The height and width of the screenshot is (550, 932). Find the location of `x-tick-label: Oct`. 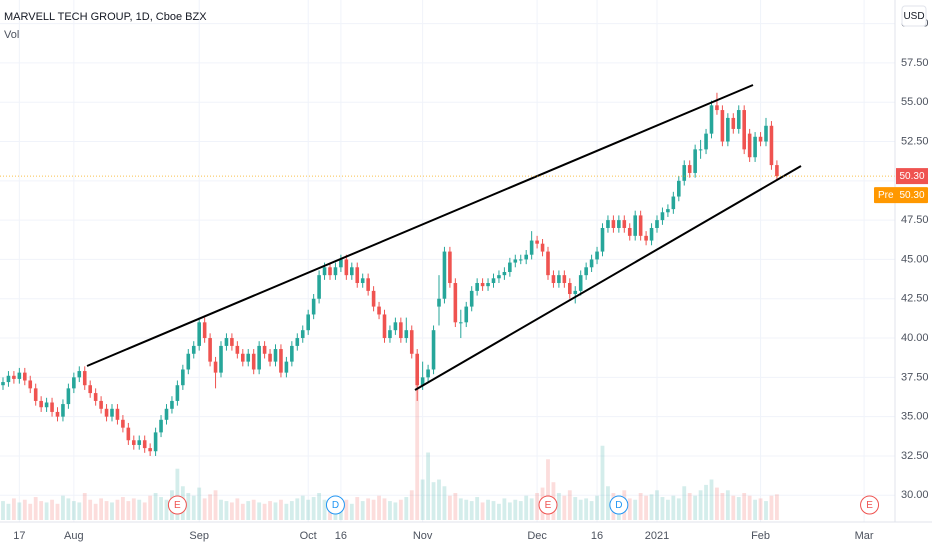

x-tick-label: Oct is located at coordinates (308, 536).